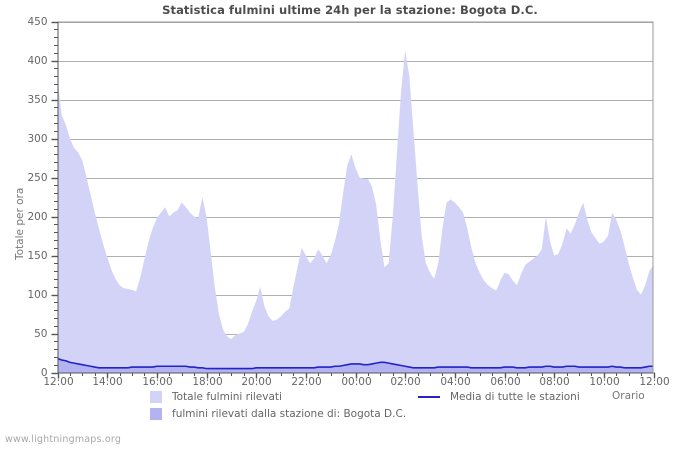 The height and width of the screenshot is (450, 700). I want to click on y-tick-label: 150, so click(37, 255).